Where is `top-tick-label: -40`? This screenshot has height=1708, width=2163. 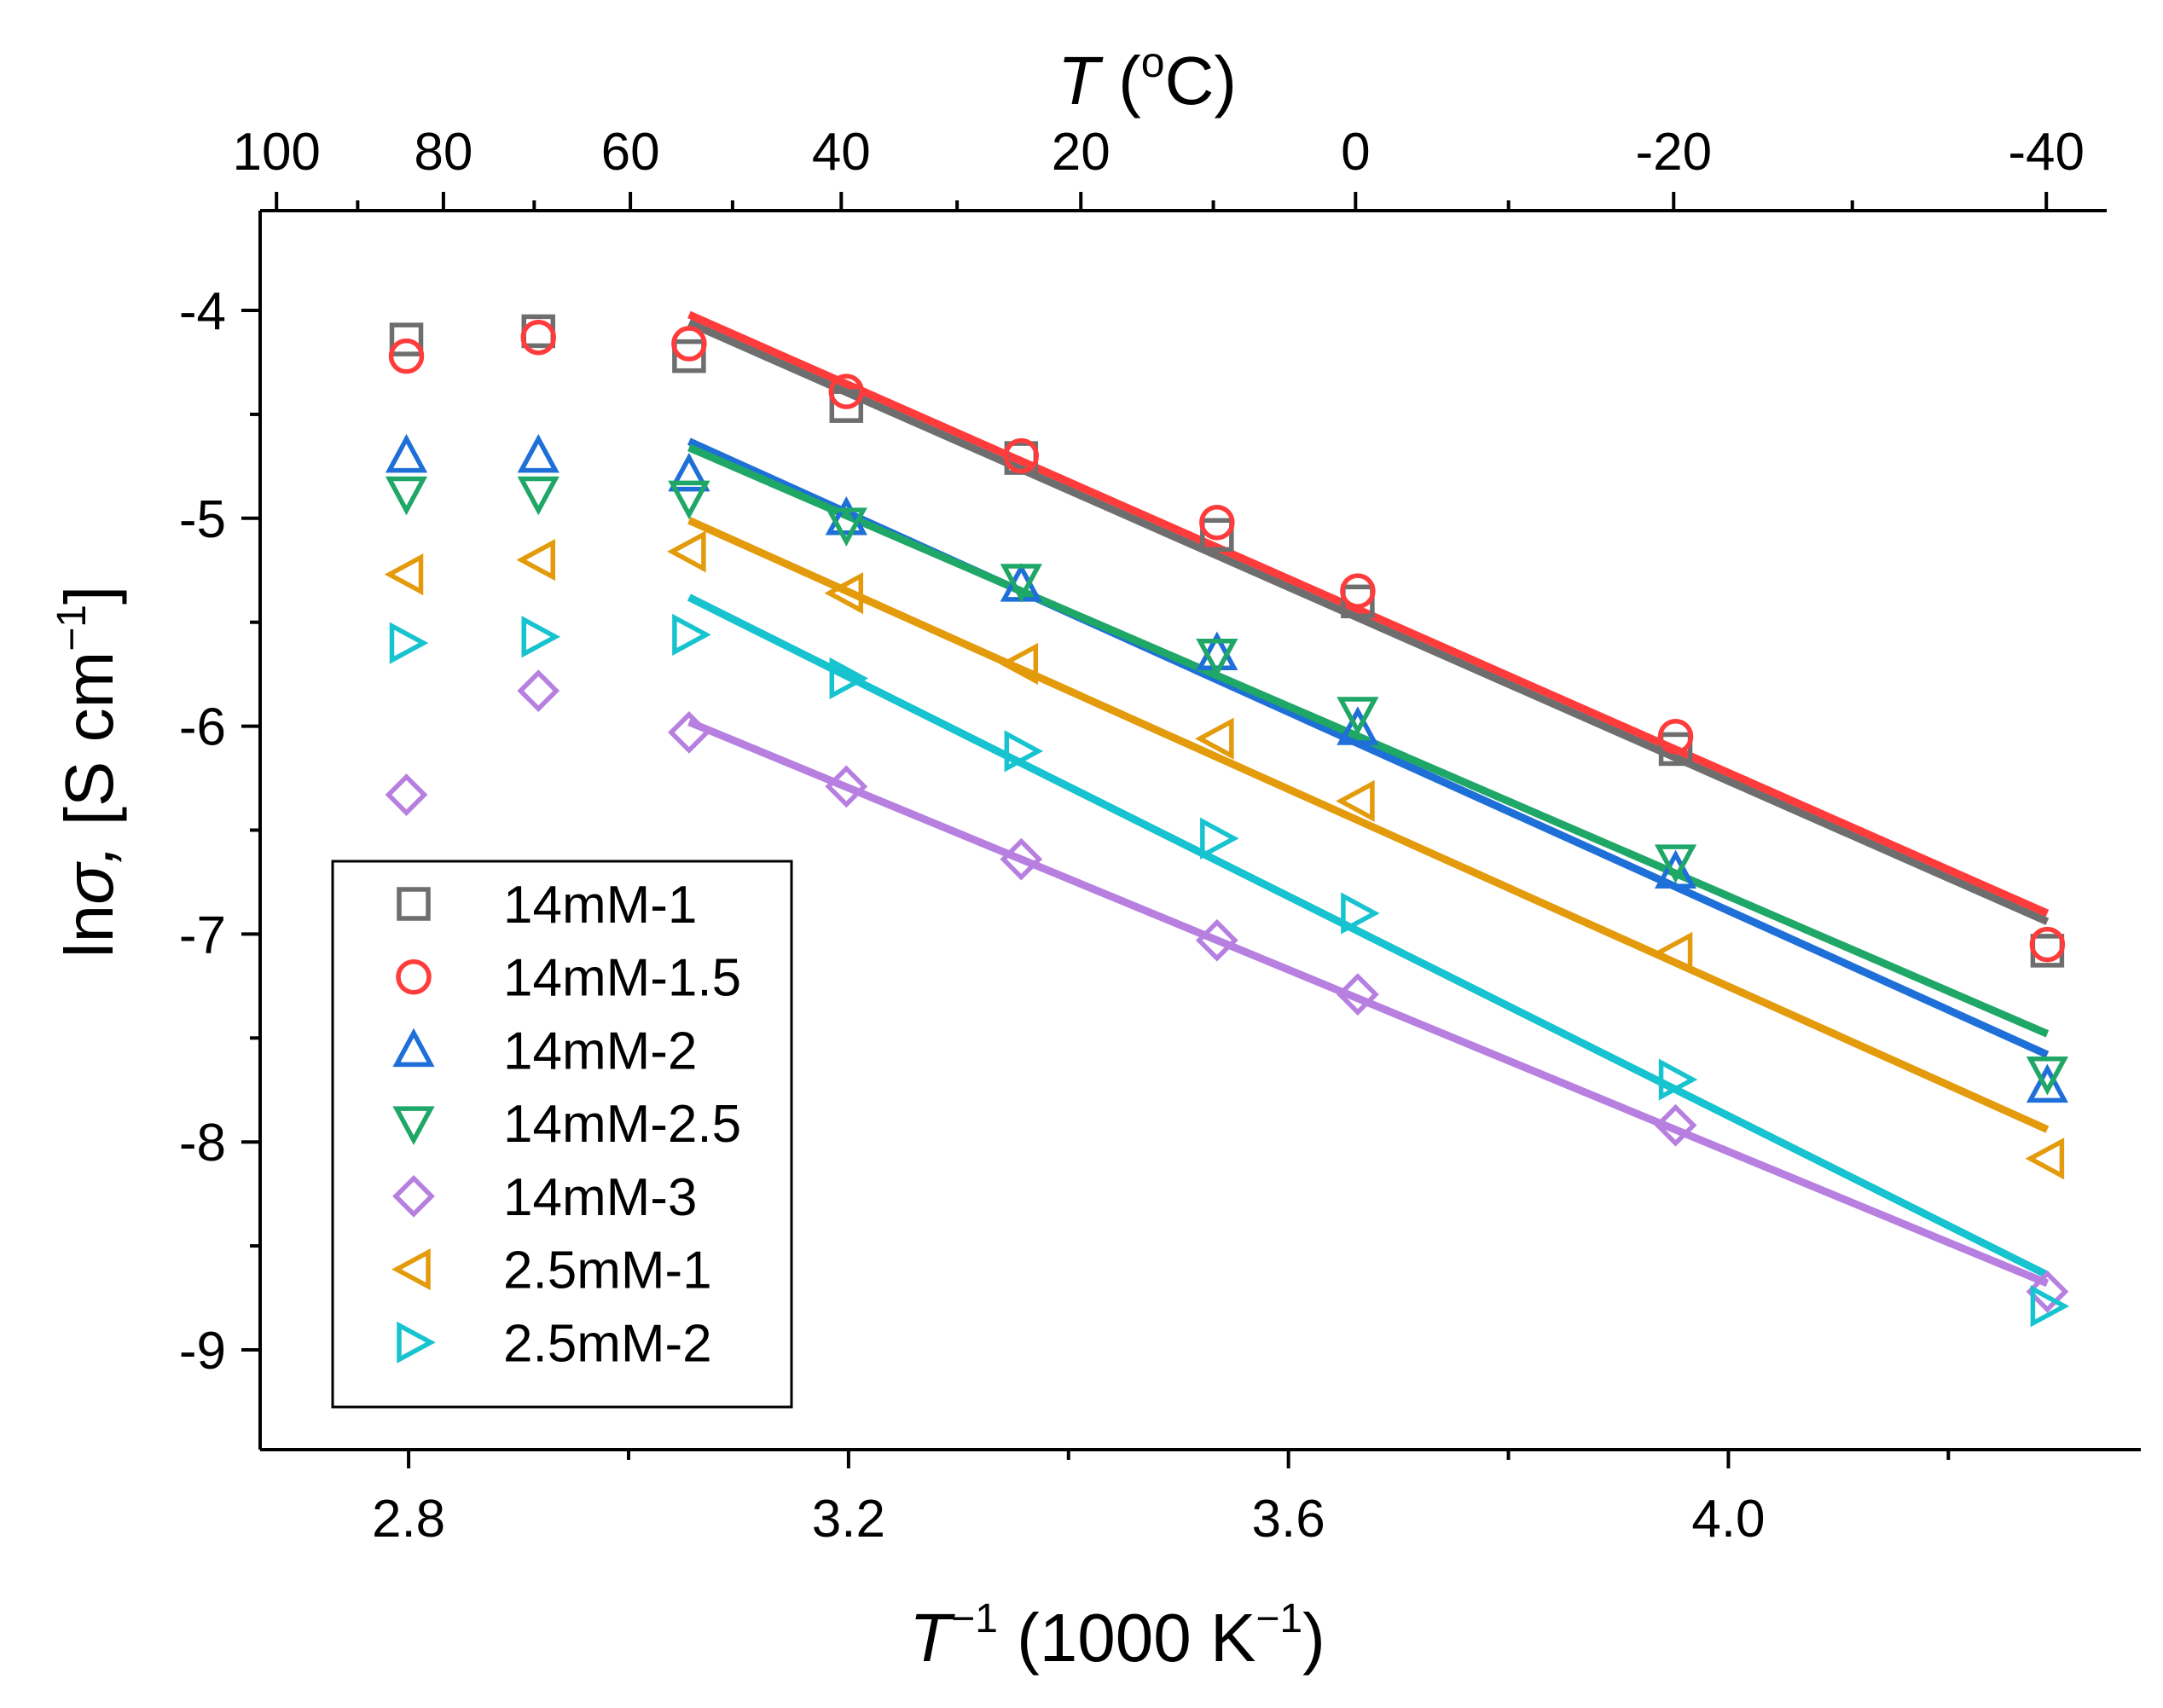
top-tick-label: -40 is located at coordinates (2047, 152).